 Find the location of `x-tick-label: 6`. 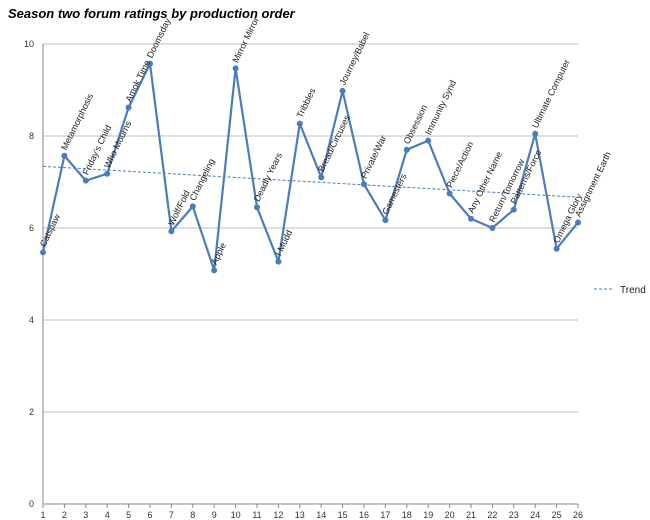

x-tick-label: 6 is located at coordinates (149, 515).